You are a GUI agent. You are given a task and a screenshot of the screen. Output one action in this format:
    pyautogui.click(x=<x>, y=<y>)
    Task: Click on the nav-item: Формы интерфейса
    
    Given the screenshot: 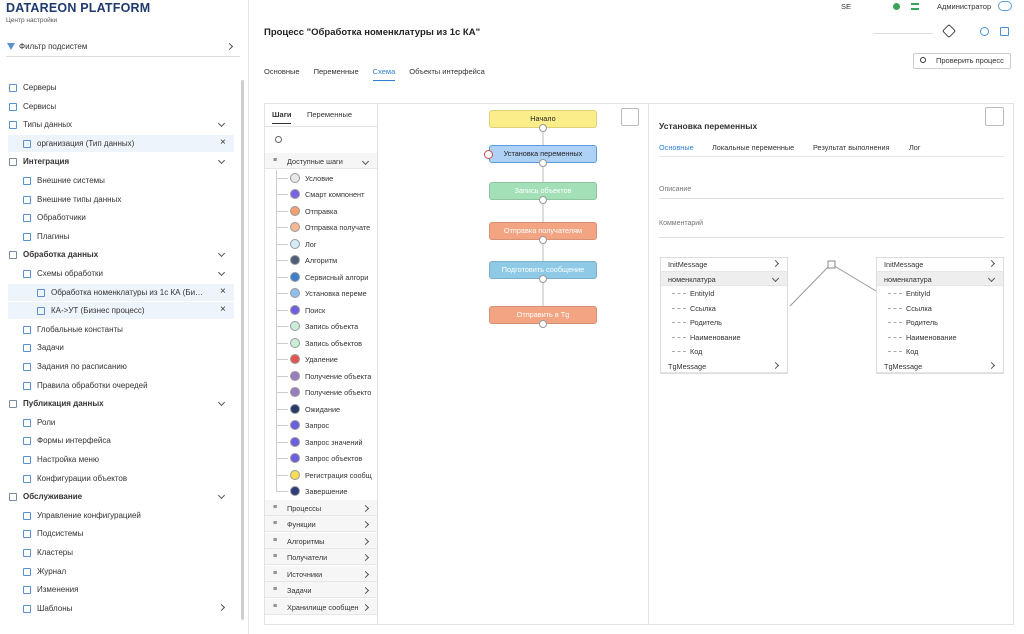 What is the action you would take?
    pyautogui.click(x=74, y=441)
    